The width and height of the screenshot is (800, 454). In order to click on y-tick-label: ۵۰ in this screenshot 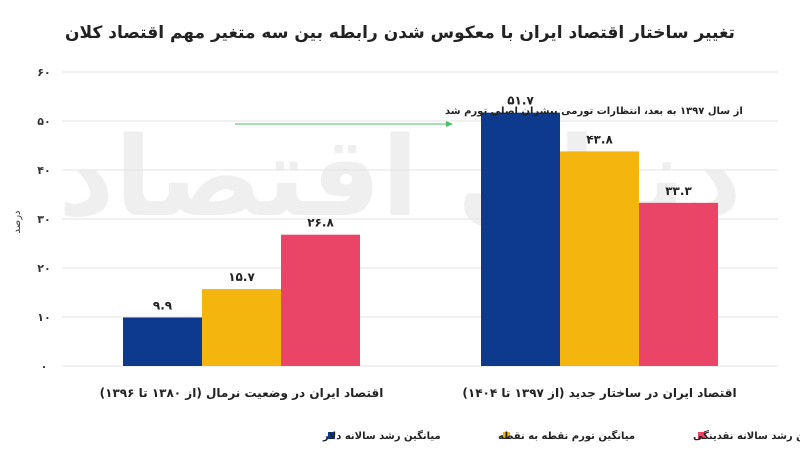, I will do `click(43, 121)`.